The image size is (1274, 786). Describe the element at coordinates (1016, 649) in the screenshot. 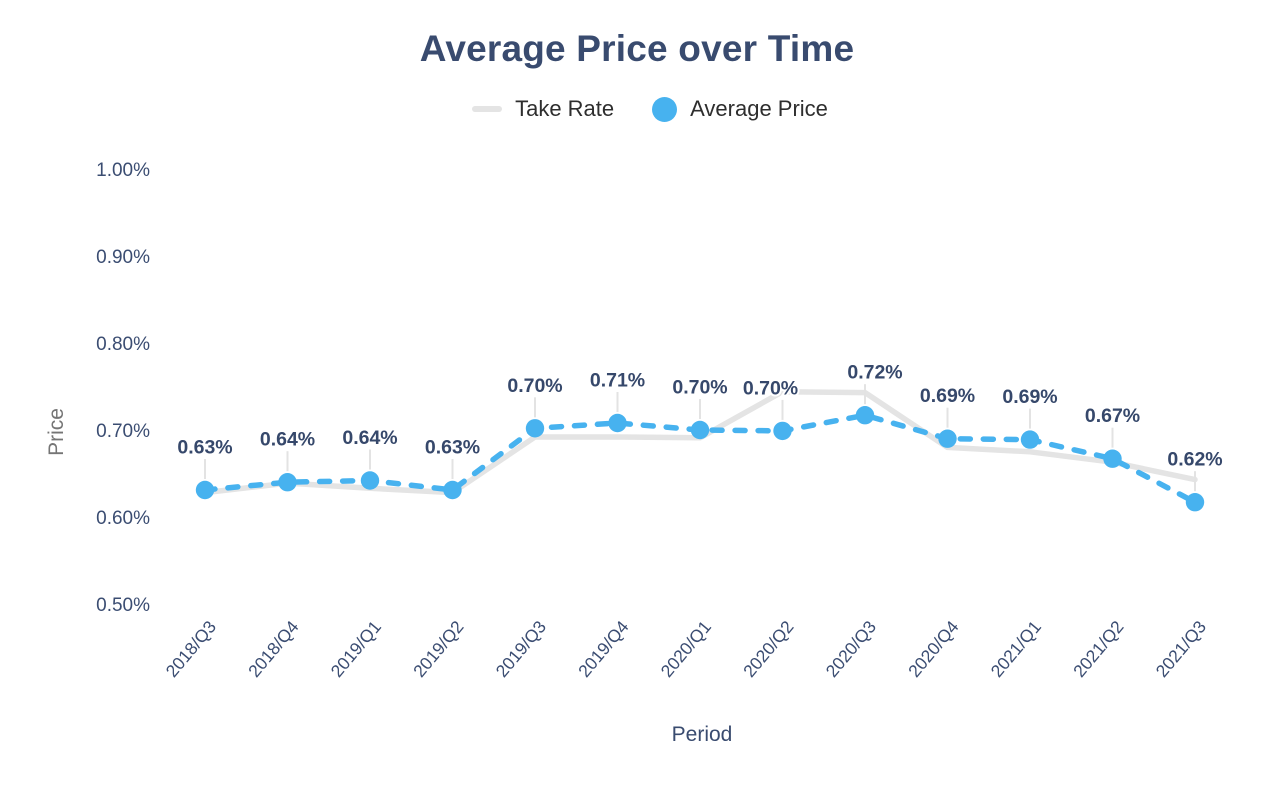

I see `x-tick-label: 2021/Q1` at that location.